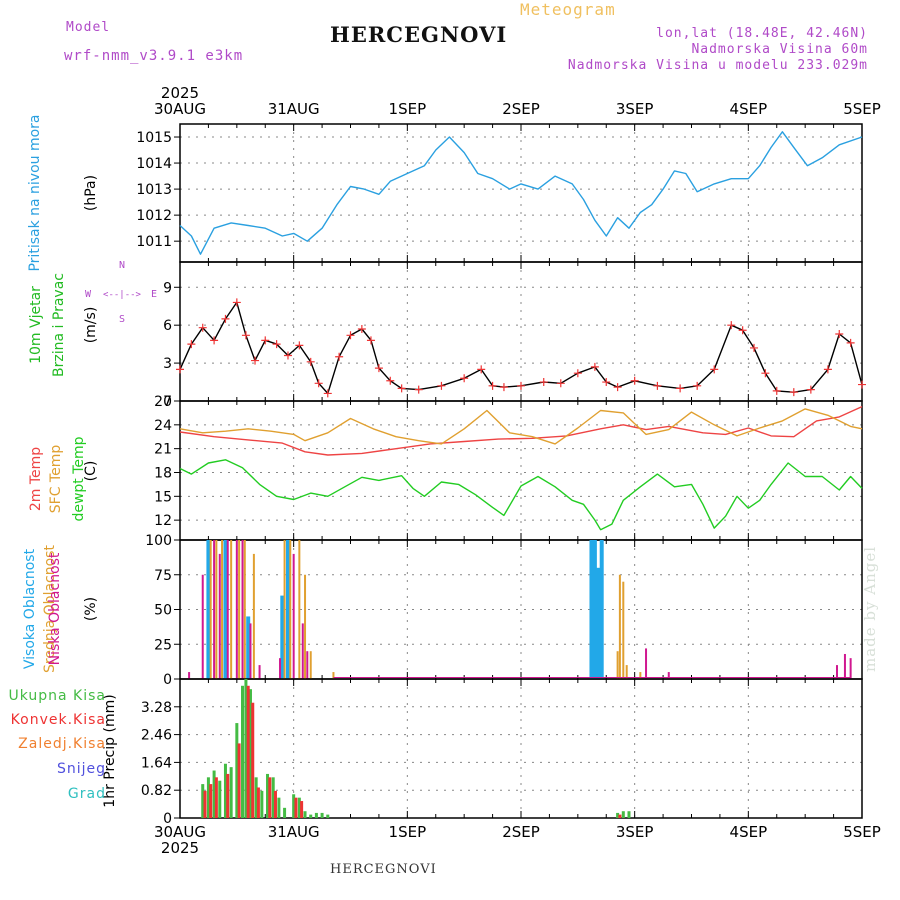 The height and width of the screenshot is (900, 900). What do you see at coordinates (167, 364) in the screenshot?
I see `y-tick-label: 3` at bounding box center [167, 364].